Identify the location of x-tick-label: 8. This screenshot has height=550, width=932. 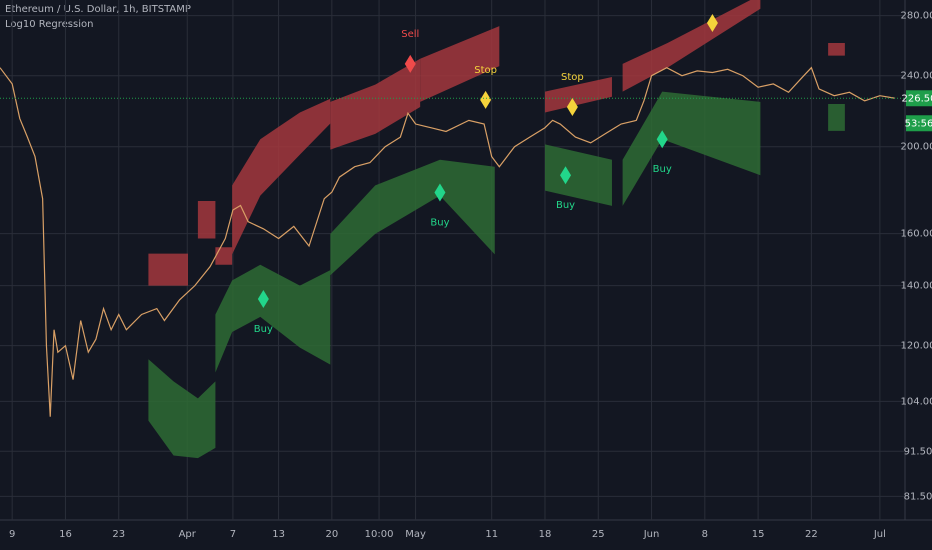
(705, 534).